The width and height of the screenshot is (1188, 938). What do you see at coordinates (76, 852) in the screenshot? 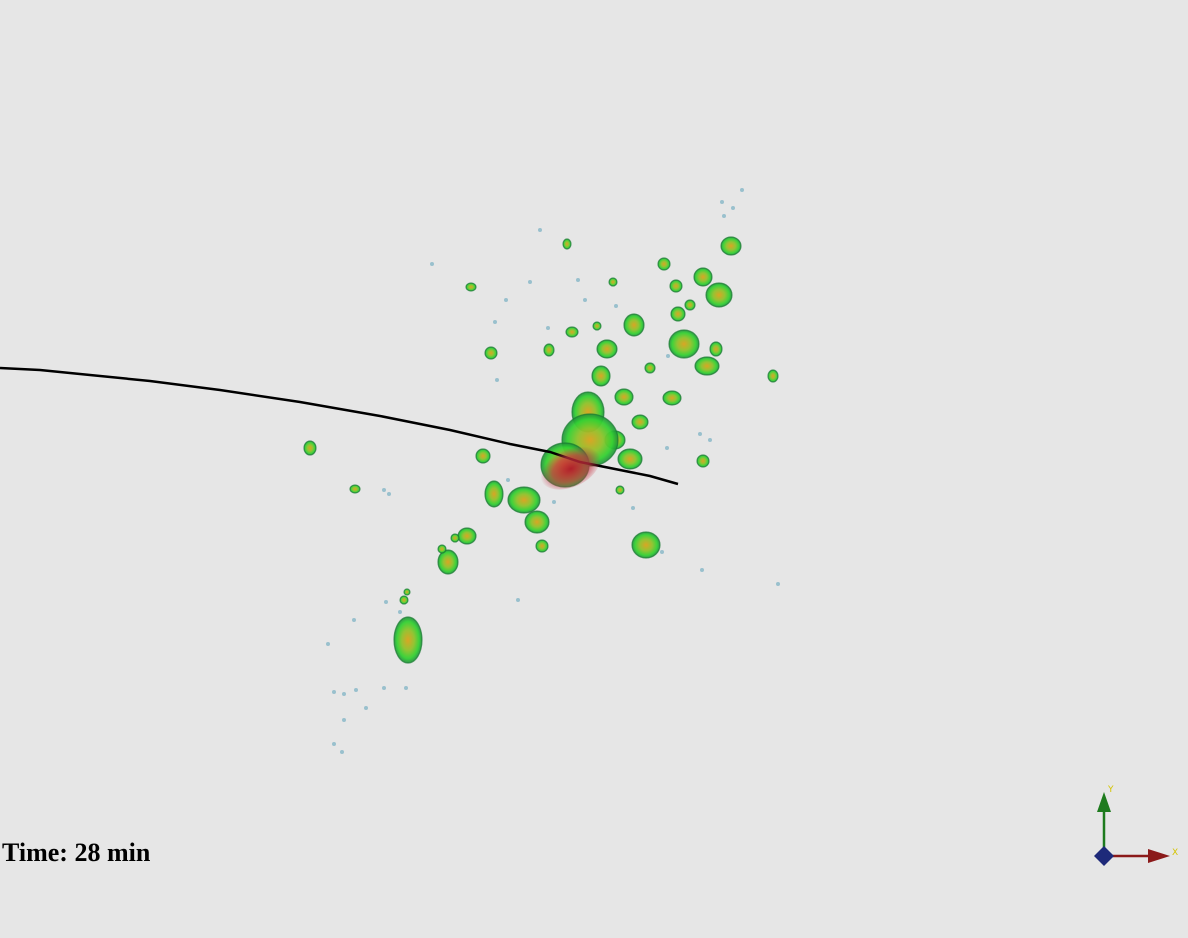
I see `time-overlay: Time: 28 min` at bounding box center [76, 852].